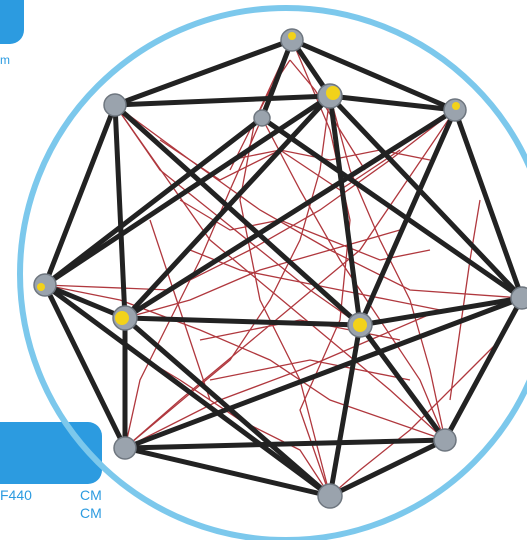  Describe the element at coordinates (115, 105) in the screenshot. I see `joint-upper-left` at that location.